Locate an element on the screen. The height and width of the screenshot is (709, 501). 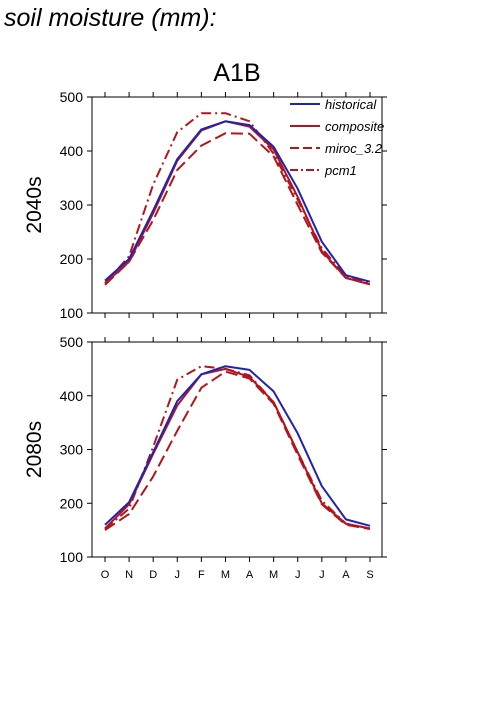
legend-label: historical is located at coordinates (351, 104).